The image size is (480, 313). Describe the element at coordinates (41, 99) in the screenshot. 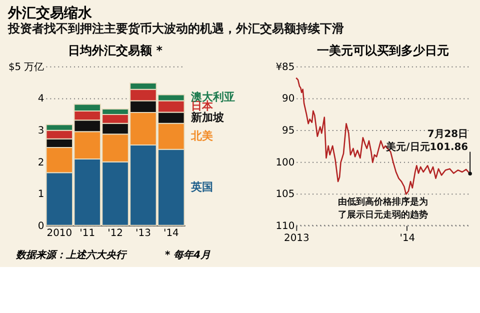

I see `y-tick-label: 4` at that location.